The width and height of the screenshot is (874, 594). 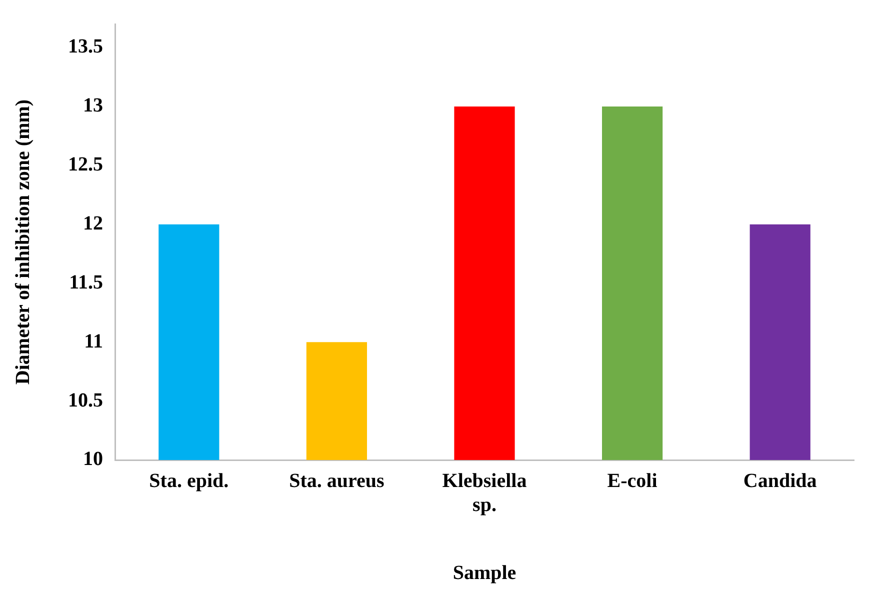 What do you see at coordinates (93, 341) in the screenshot?
I see `y-tick-label: 11` at bounding box center [93, 341].